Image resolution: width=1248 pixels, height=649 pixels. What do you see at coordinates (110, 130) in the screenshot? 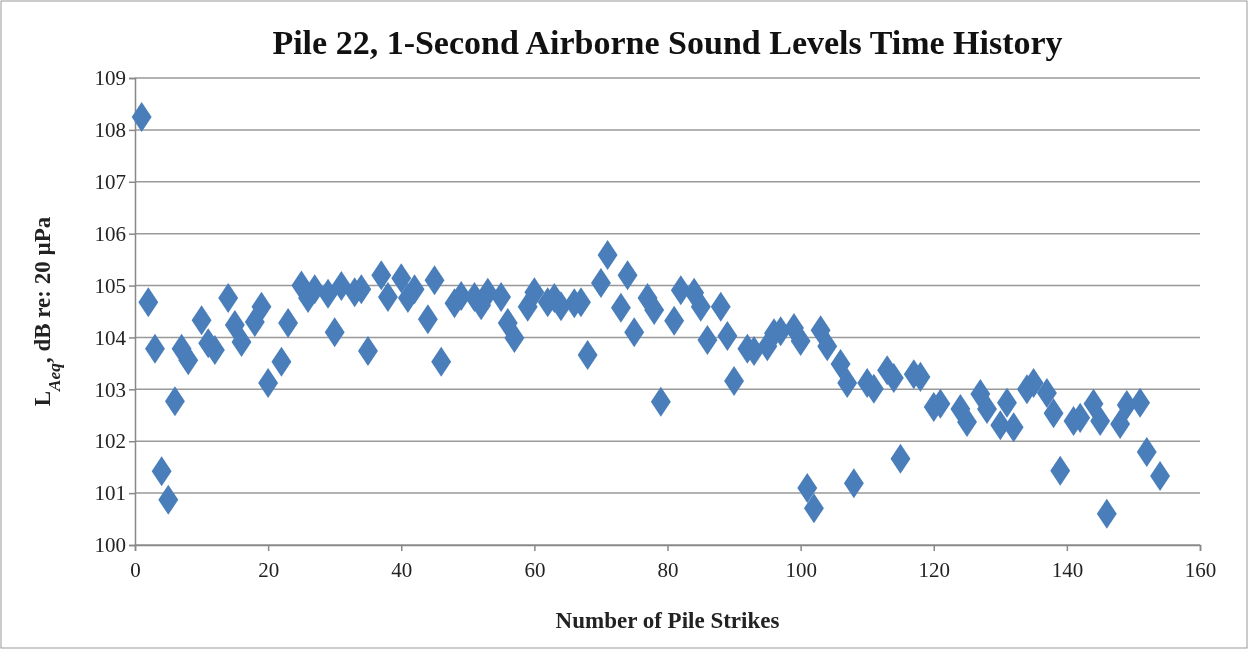
I see `y-tick-label: 108` at bounding box center [110, 130].